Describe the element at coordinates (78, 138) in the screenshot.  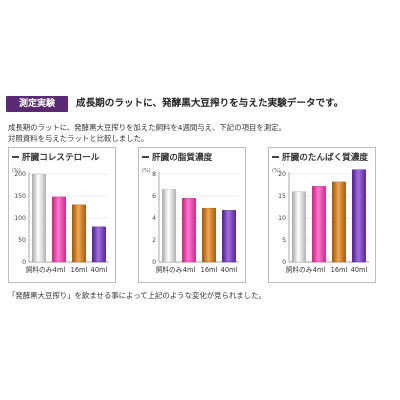
I see `description-line-2: 対照資料を与えたラットと比較しました。` at that location.